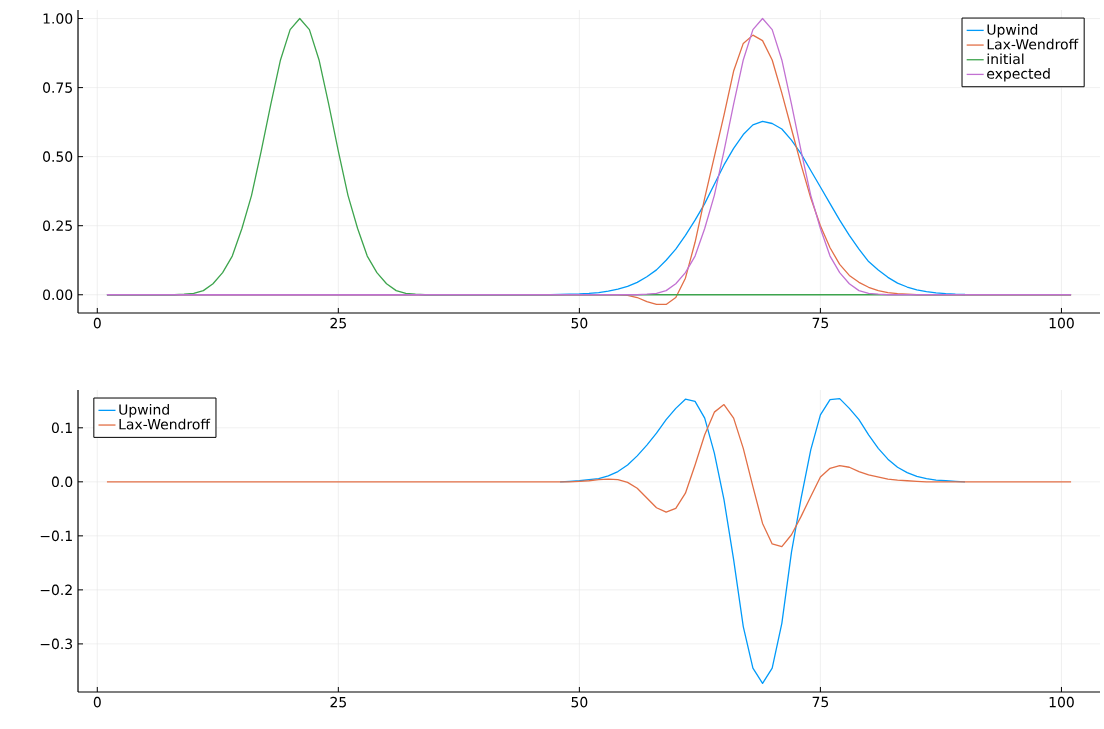  What do you see at coordinates (56, 536) in the screenshot?
I see `y-tick-label: −0.1` at bounding box center [56, 536].